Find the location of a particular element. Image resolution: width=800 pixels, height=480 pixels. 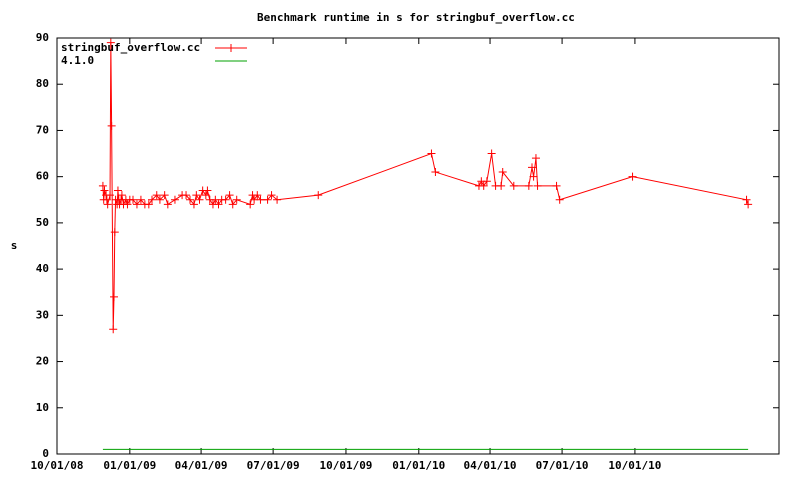

y-tick-label: 20 is located at coordinates (42, 361).